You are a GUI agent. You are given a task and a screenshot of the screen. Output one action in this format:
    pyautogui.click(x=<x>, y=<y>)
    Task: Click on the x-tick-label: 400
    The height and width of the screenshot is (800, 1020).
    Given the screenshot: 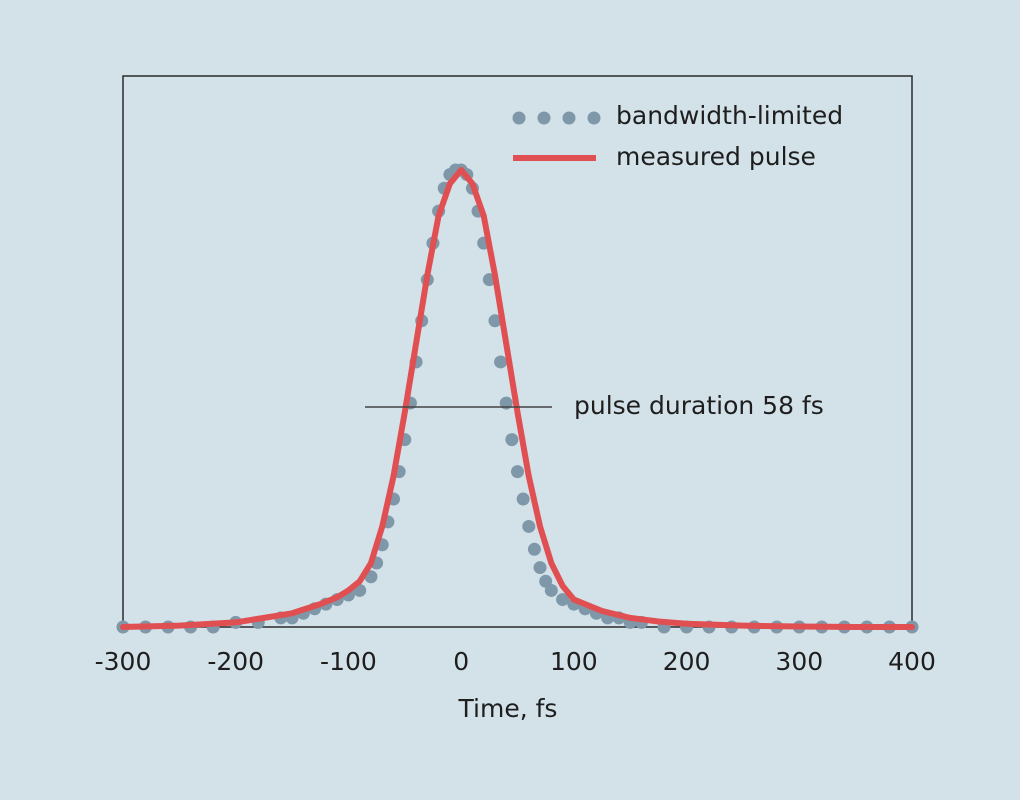 What is the action you would take?
    pyautogui.click(x=912, y=661)
    